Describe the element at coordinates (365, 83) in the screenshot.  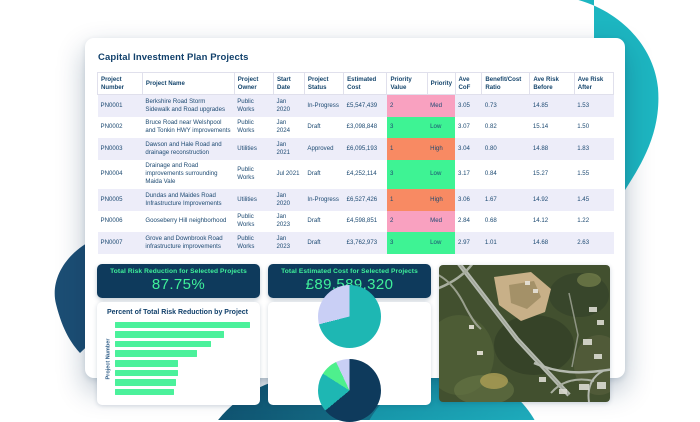
I see `column-header: Estimated Cost` at that location.